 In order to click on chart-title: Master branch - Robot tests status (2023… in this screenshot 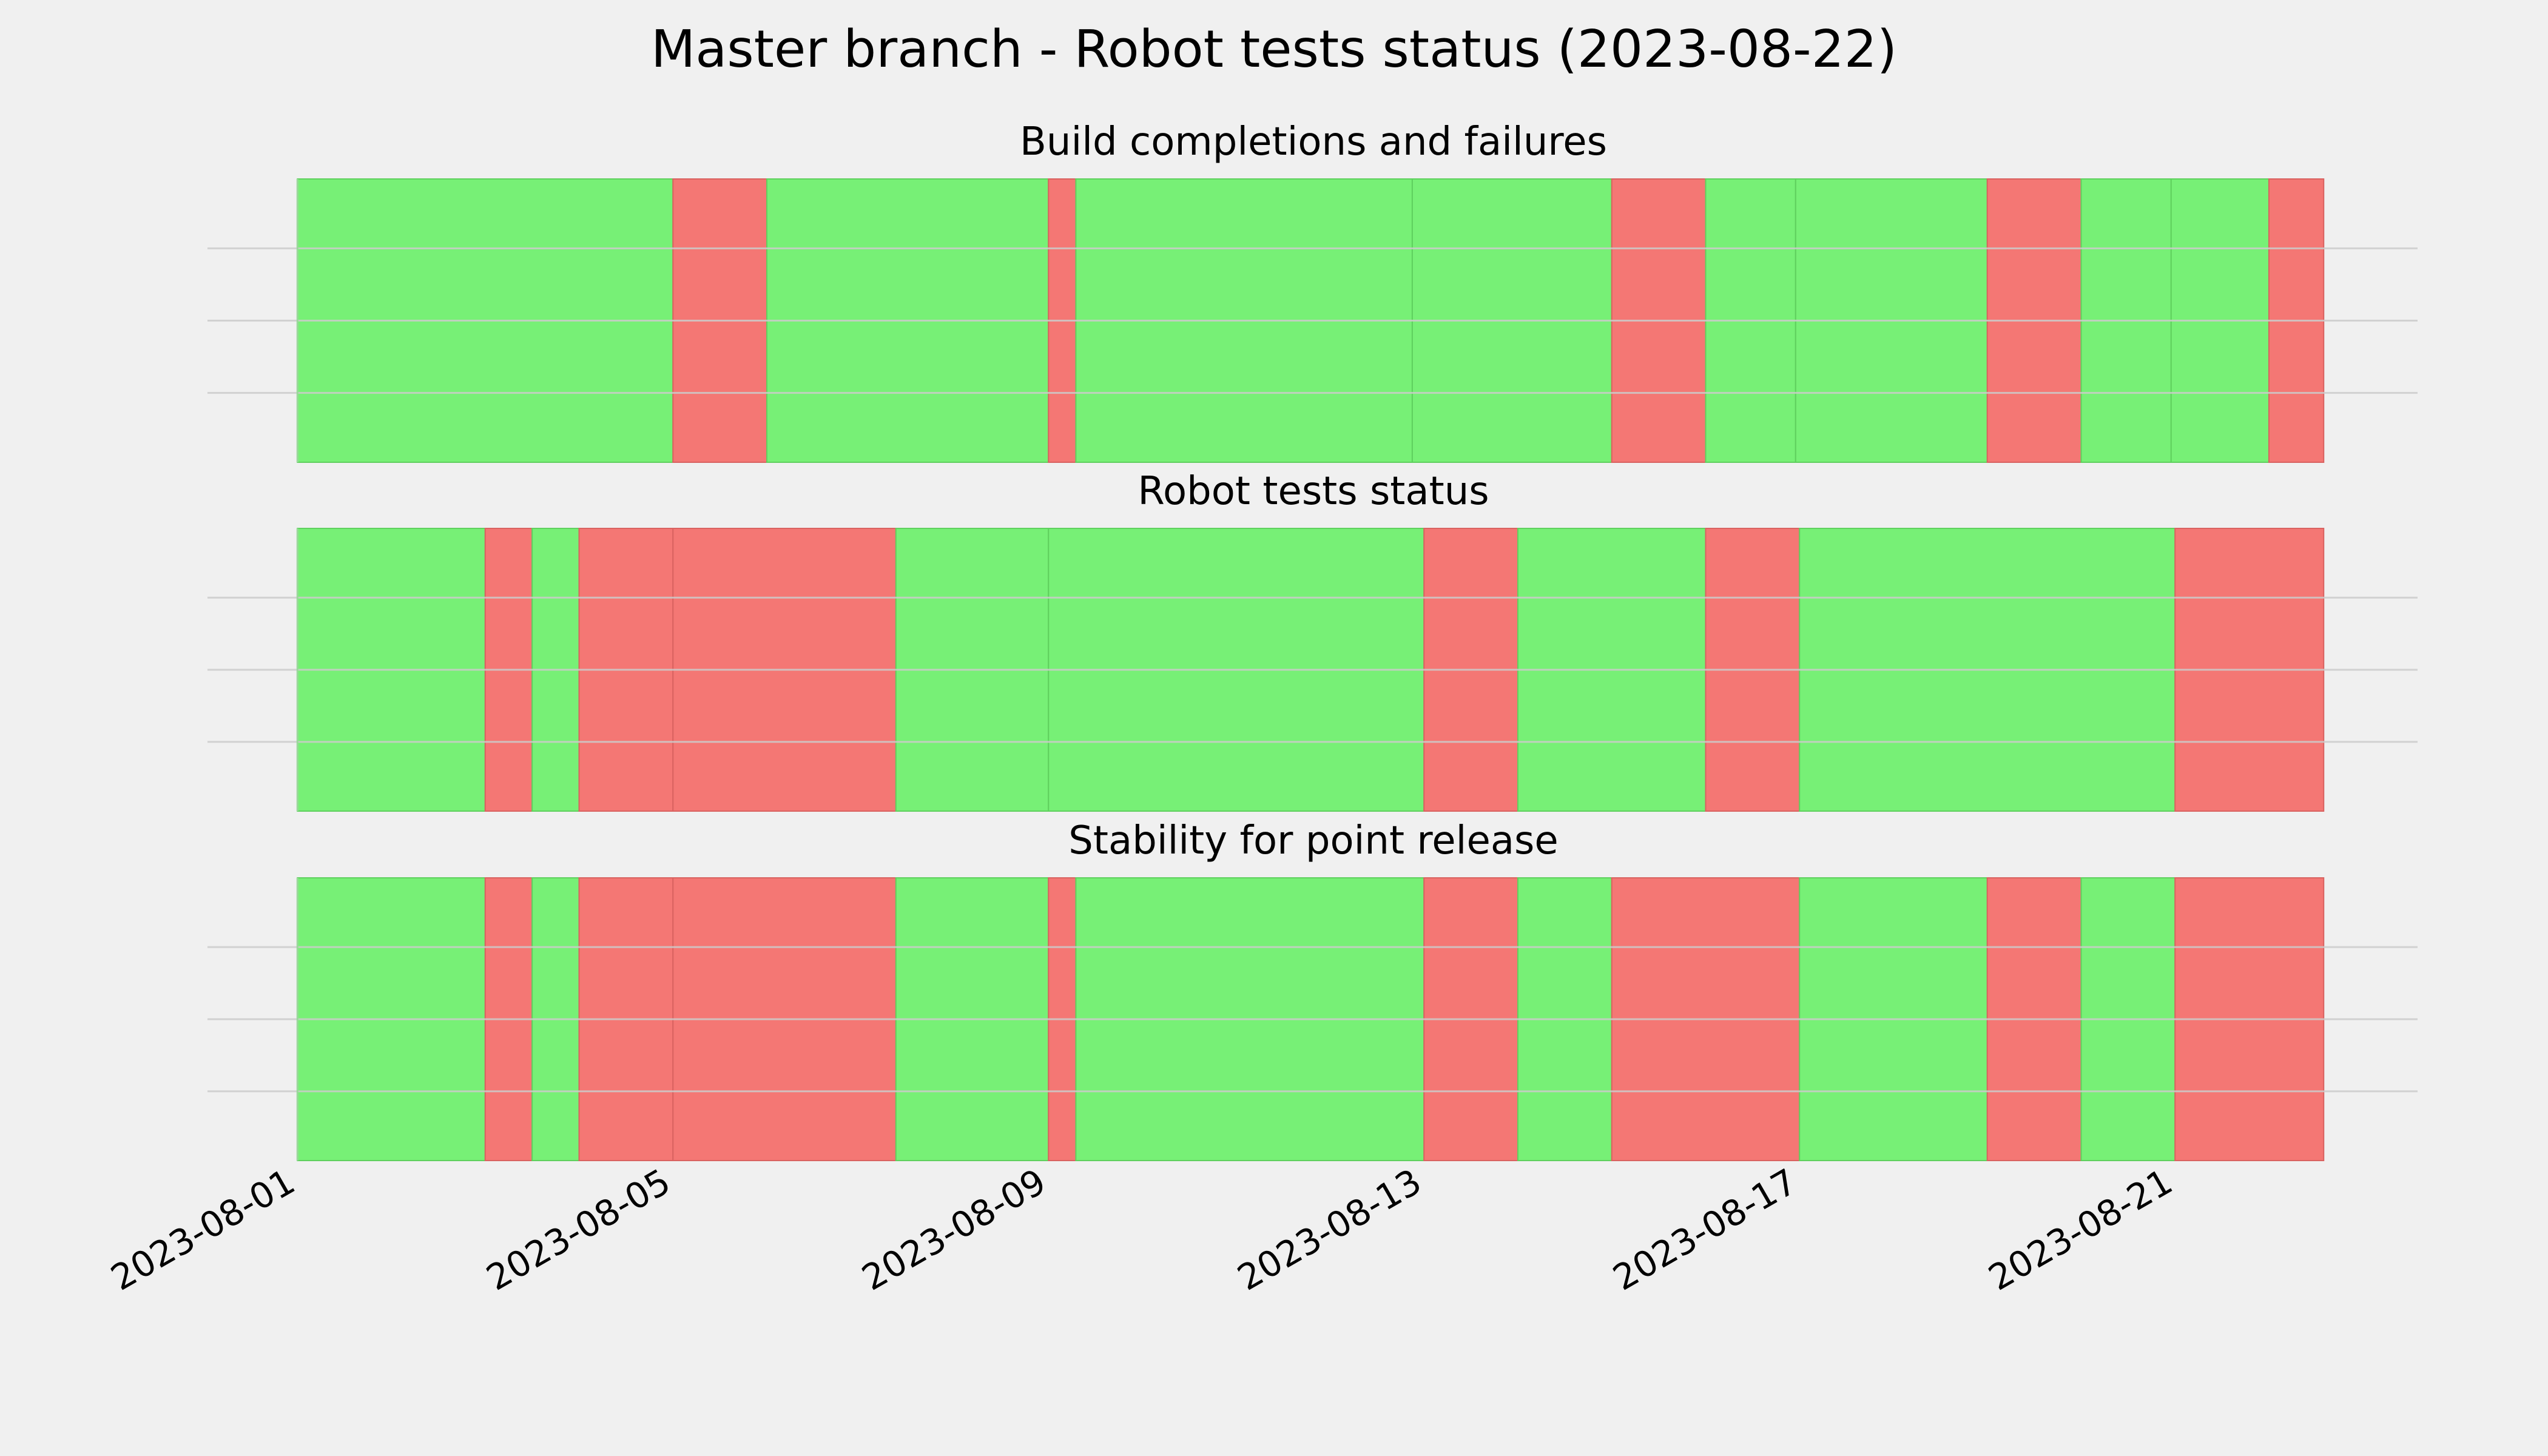, I will do `click(1274, 49)`.